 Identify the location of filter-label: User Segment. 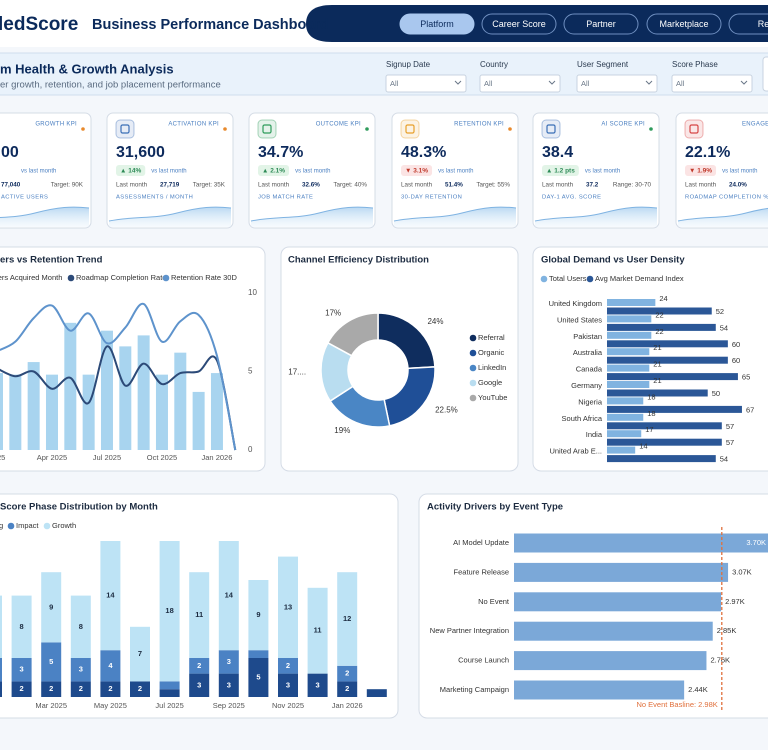
(603, 64).